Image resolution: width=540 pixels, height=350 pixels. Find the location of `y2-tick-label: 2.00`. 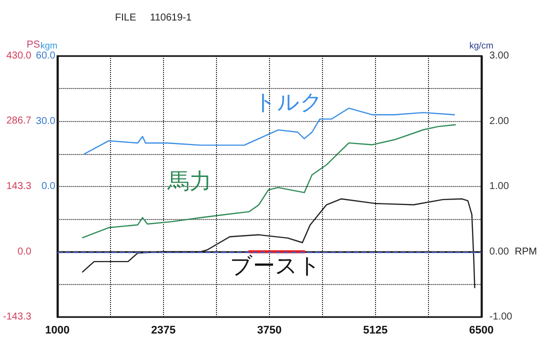

y2-tick-label: 2.00 is located at coordinates (499, 121).